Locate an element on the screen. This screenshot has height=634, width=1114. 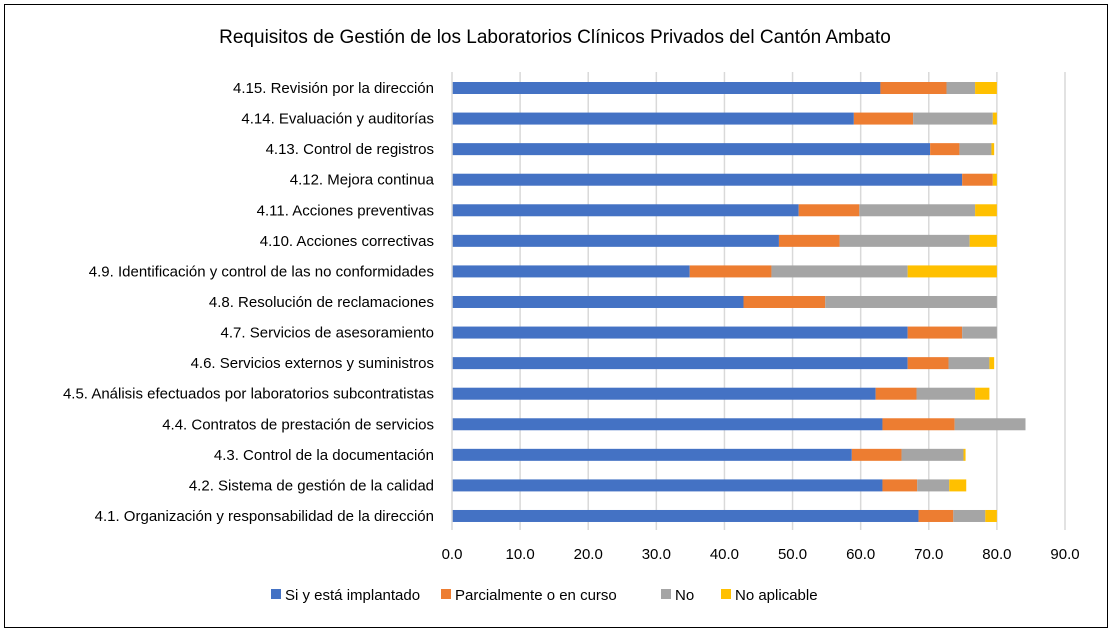
legend-label: No aplicable is located at coordinates (776, 595).